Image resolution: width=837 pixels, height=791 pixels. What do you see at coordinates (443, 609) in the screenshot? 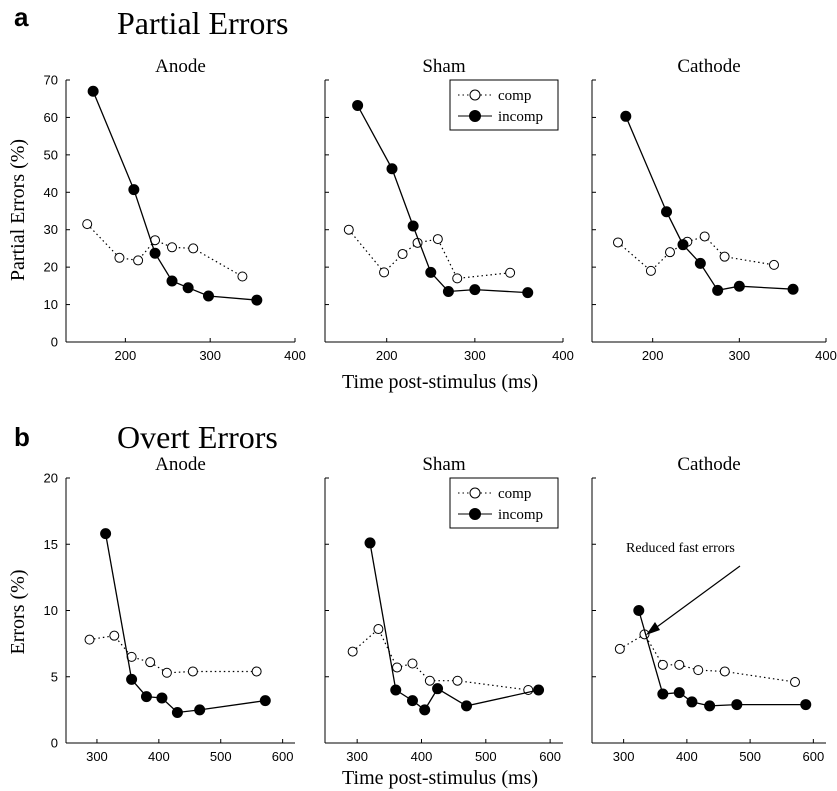
I see `panel-b-sham: Sham 300 400 500 600` at bounding box center [443, 609].